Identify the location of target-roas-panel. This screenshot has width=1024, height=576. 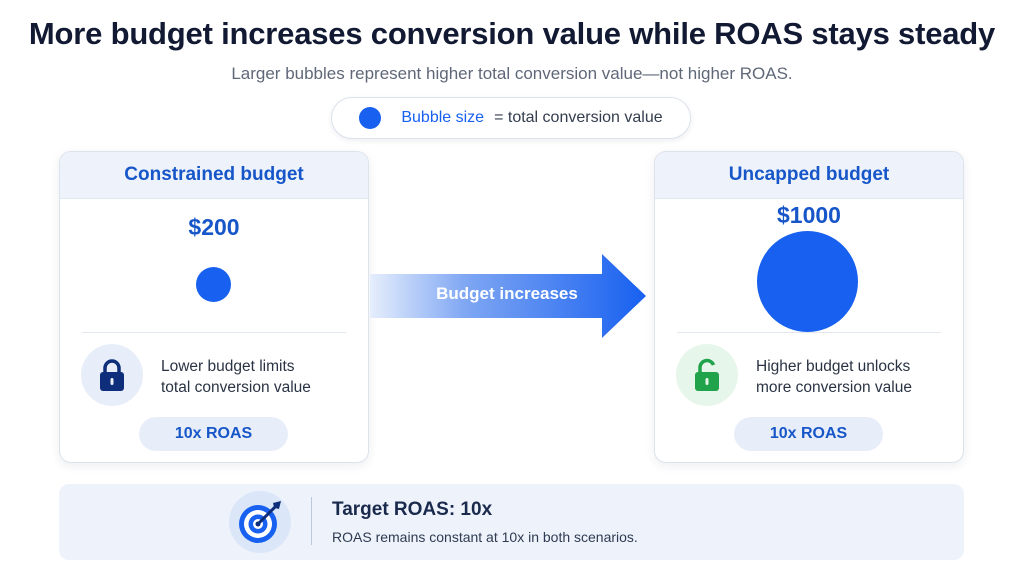
(511, 522).